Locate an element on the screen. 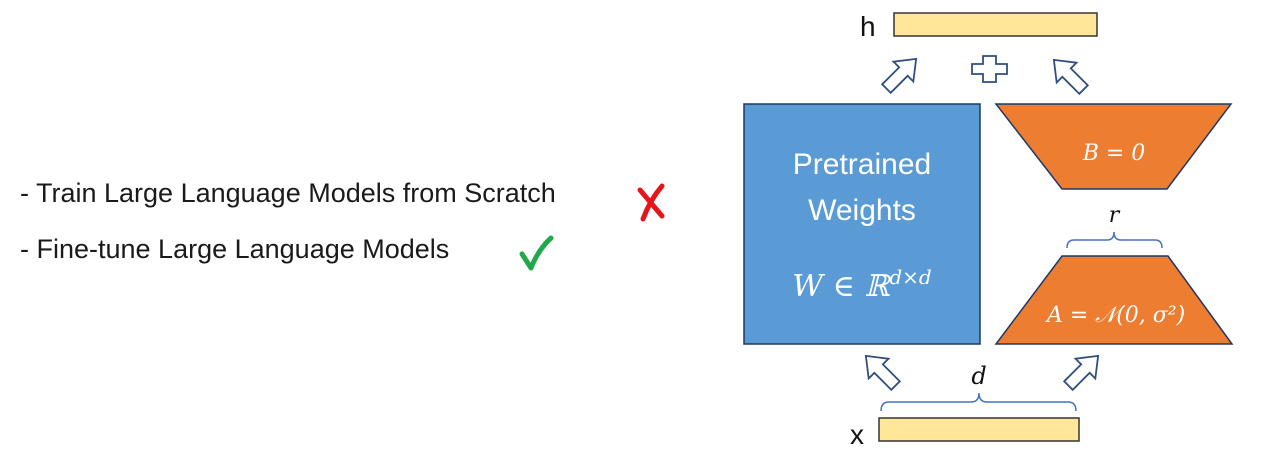 This screenshot has width=1264, height=452. adapter-b-label: B = 0 is located at coordinates (1114, 153).